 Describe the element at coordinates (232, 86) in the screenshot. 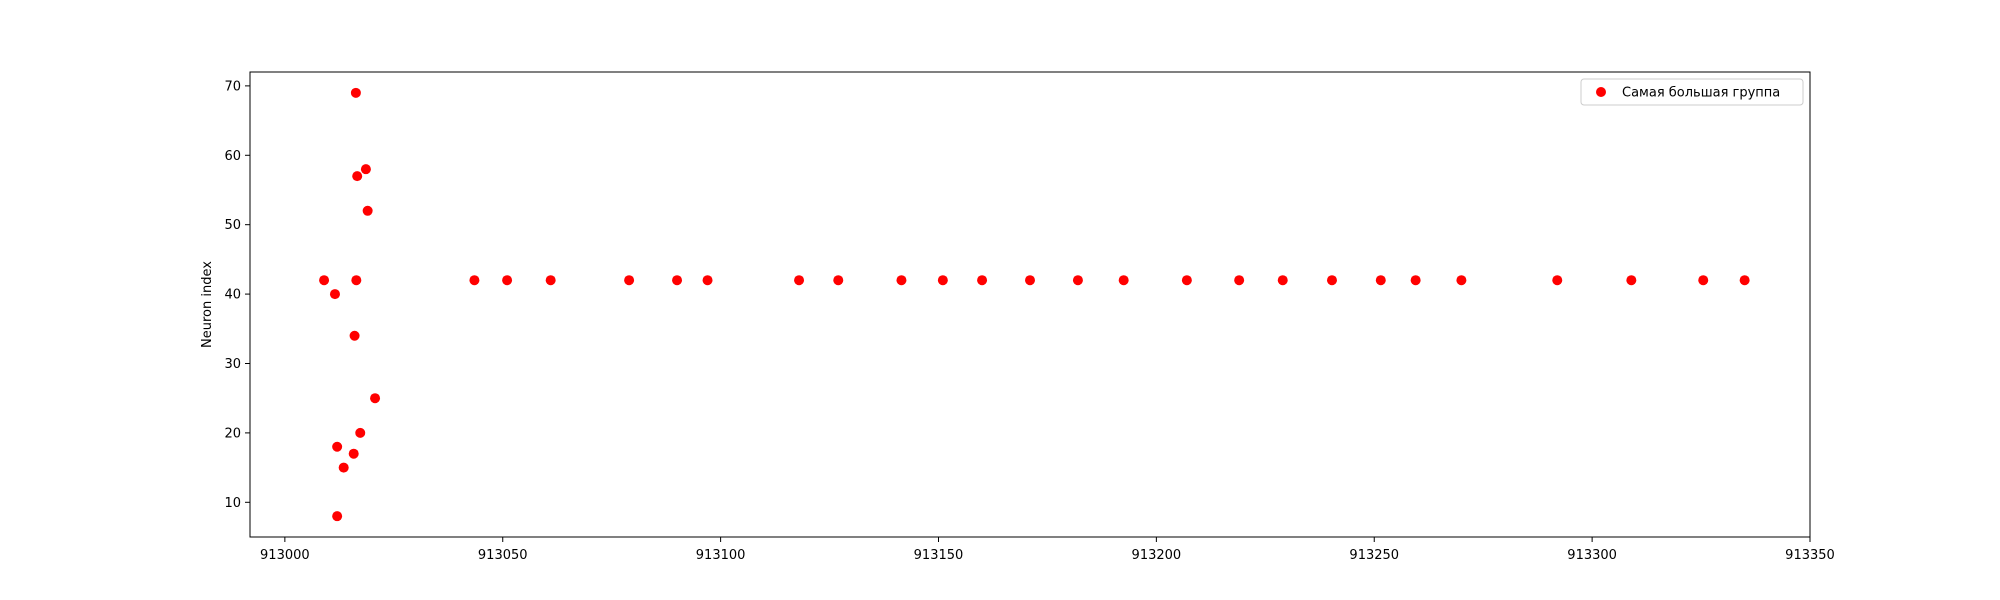

I see `y-tick-label: 70` at that location.